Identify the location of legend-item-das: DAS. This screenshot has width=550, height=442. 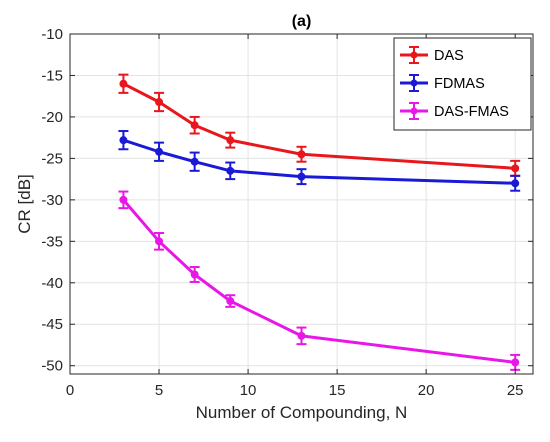
(432, 55).